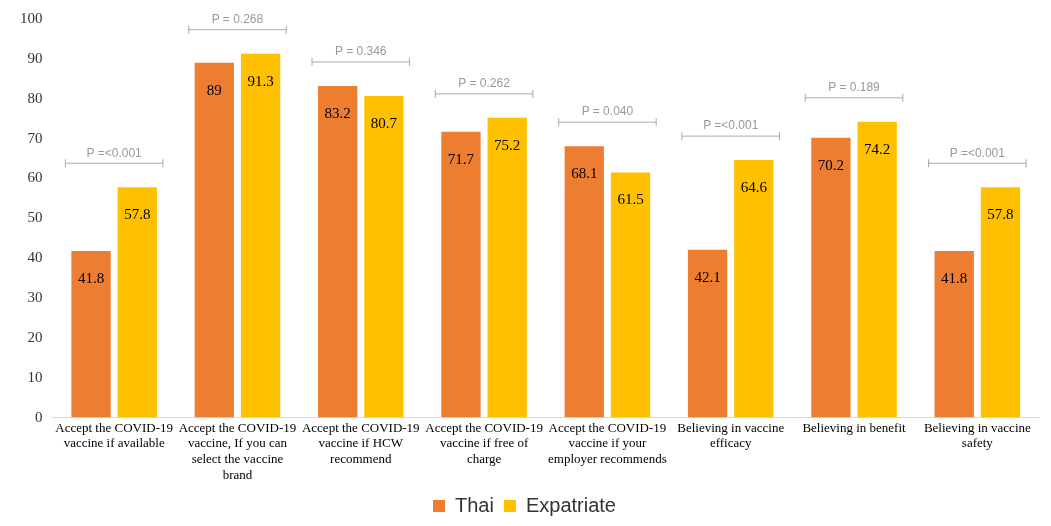 The height and width of the screenshot is (526, 1051). Describe the element at coordinates (754, 187) in the screenshot. I see `data-label: 64.6` at that location.